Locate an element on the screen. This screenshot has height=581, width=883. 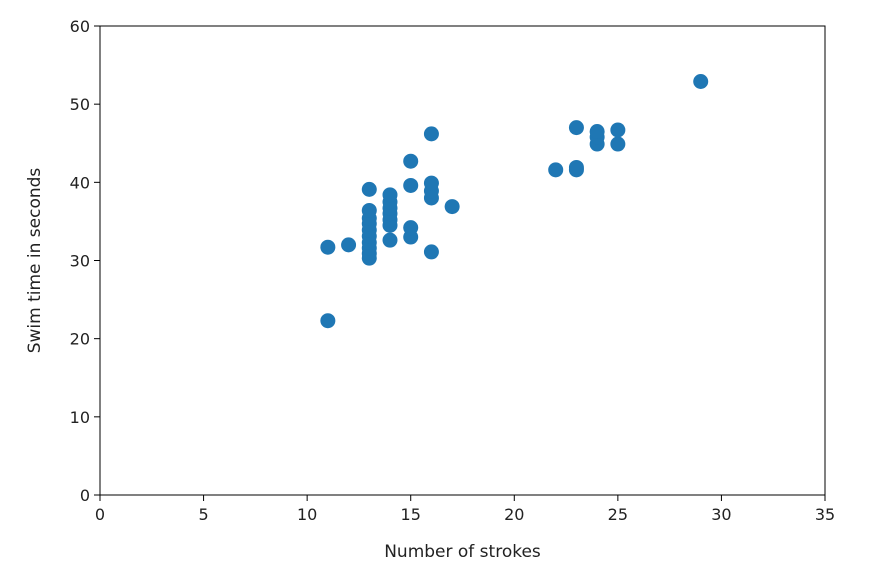
y-tick-label: 20 is located at coordinates (80, 339).